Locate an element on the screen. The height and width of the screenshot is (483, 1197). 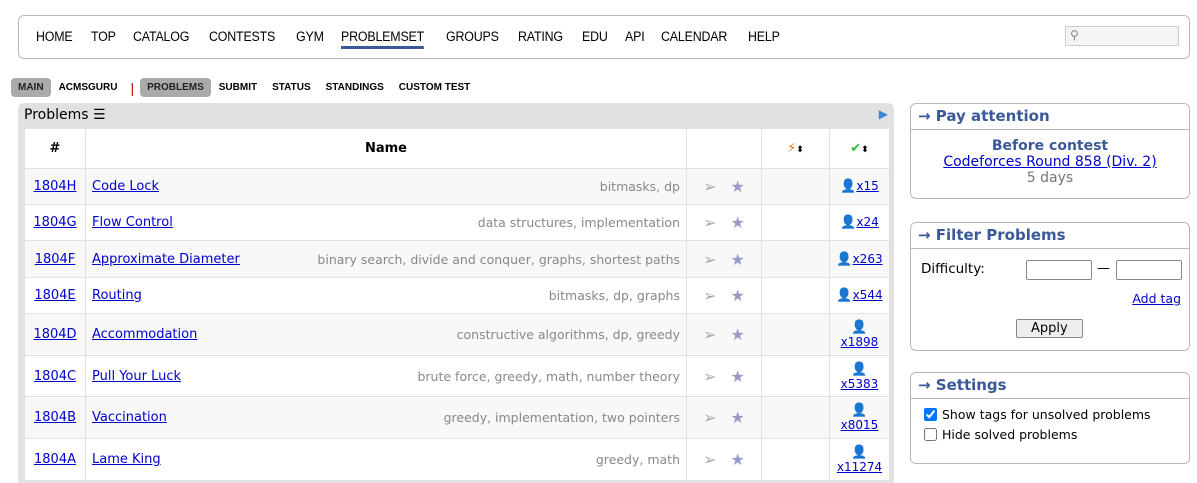
add-tag-link: Add tag is located at coordinates (1156, 298).